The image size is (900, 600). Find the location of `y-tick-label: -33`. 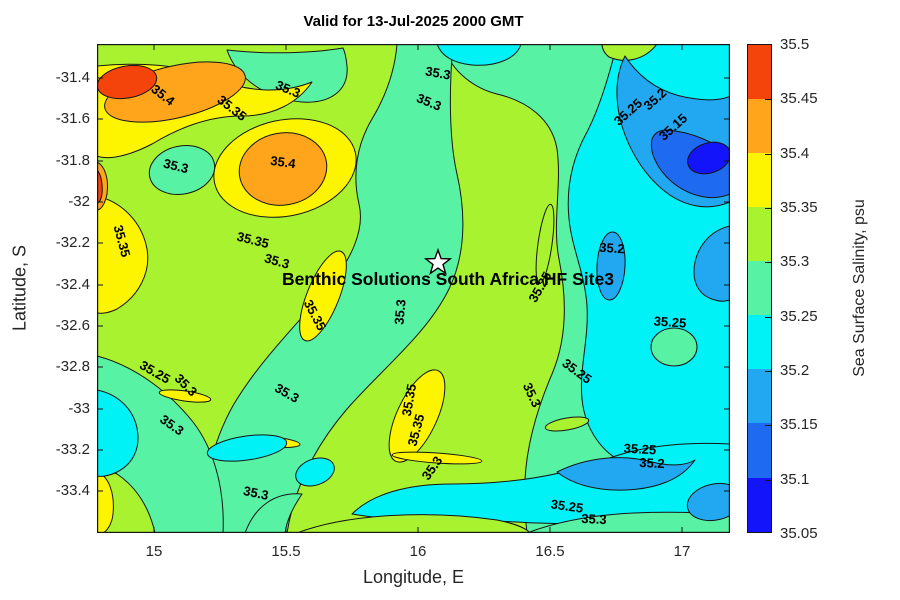

y-tick-label: -33 is located at coordinates (79, 408).